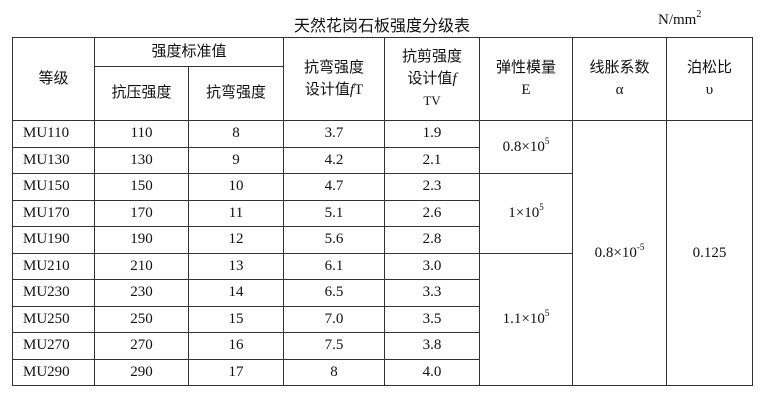 The height and width of the screenshot is (409, 764). I want to click on header-flexural: 抗弯强度, so click(236, 93).